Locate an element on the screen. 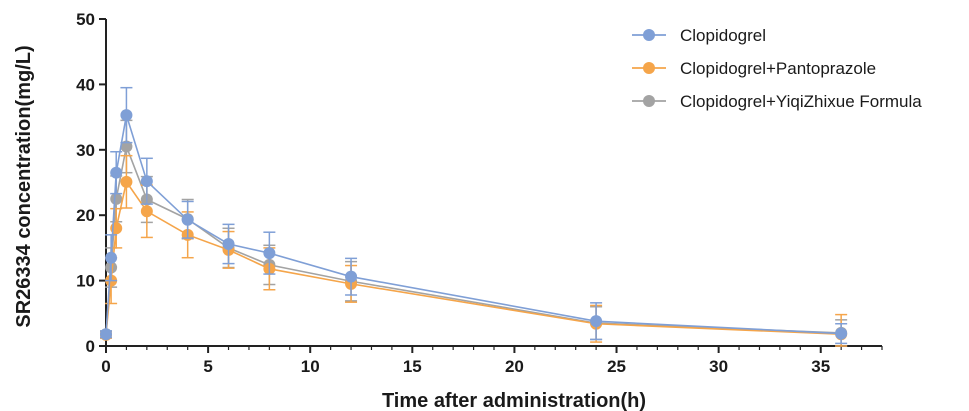  legend-item-1: Clopidogrel+Pantoprazole is located at coordinates (754, 68).